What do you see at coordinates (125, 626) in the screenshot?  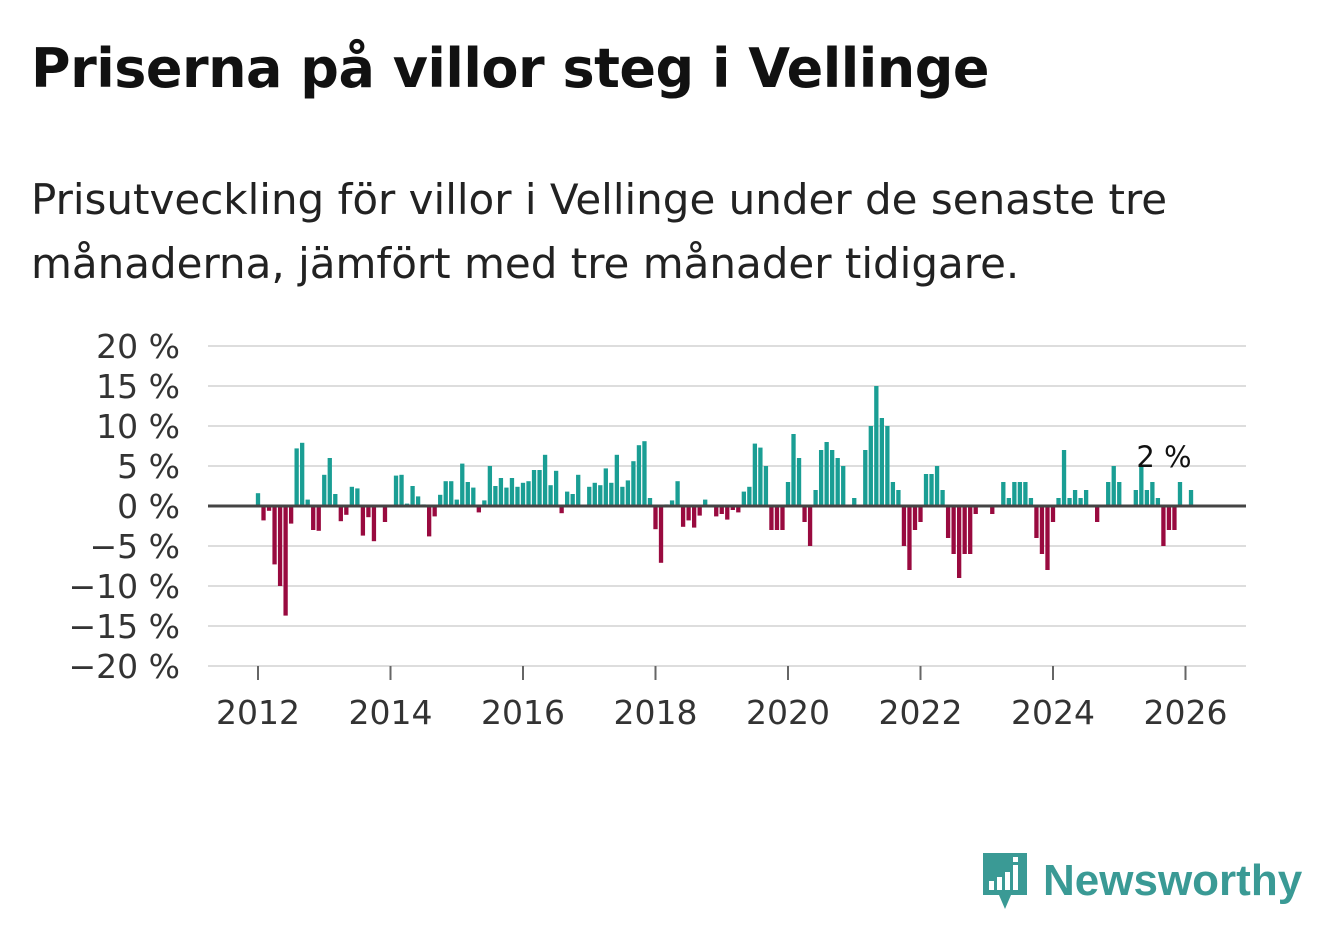 I see `y-tick-label: −15 %` at bounding box center [125, 626].